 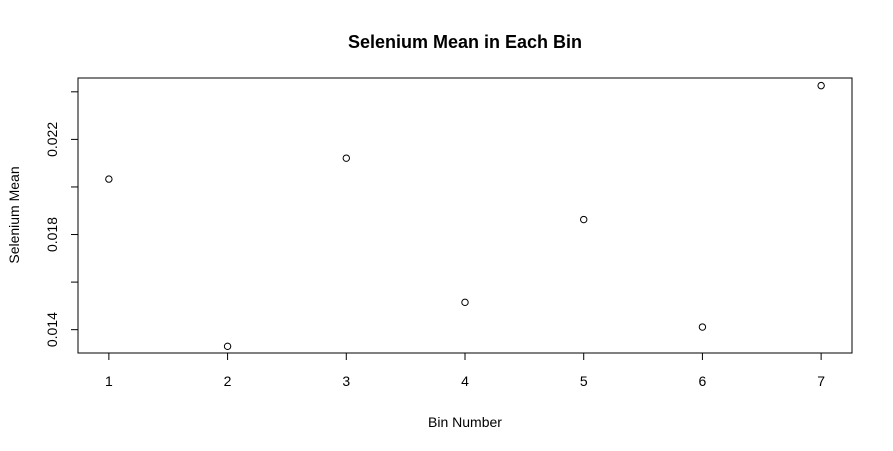 I want to click on x-tick-label: 2, so click(x=228, y=381).